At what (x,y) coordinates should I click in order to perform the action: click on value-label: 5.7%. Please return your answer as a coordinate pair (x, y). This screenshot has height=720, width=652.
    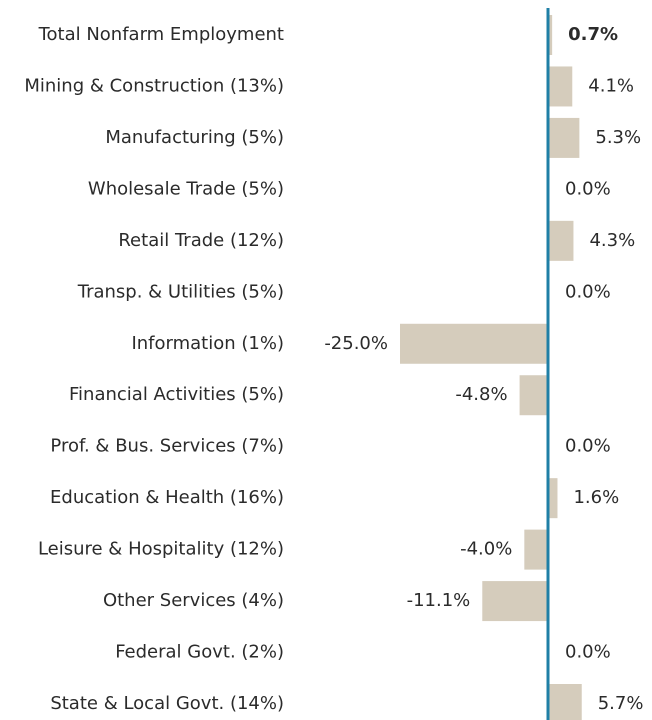
    Looking at the image, I should click on (621, 703).